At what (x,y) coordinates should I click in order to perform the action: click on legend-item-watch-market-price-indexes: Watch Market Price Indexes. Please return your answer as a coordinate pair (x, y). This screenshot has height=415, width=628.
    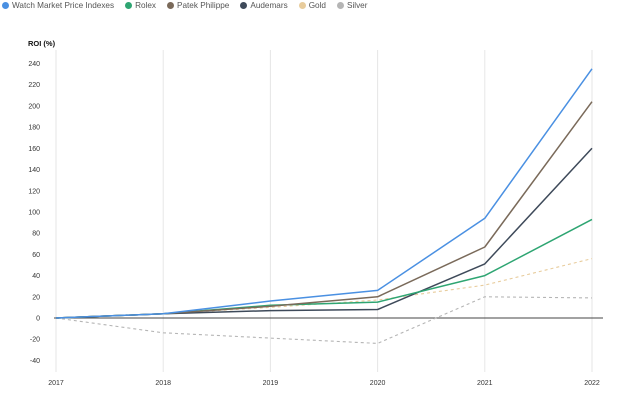
    Looking at the image, I should click on (58, 5).